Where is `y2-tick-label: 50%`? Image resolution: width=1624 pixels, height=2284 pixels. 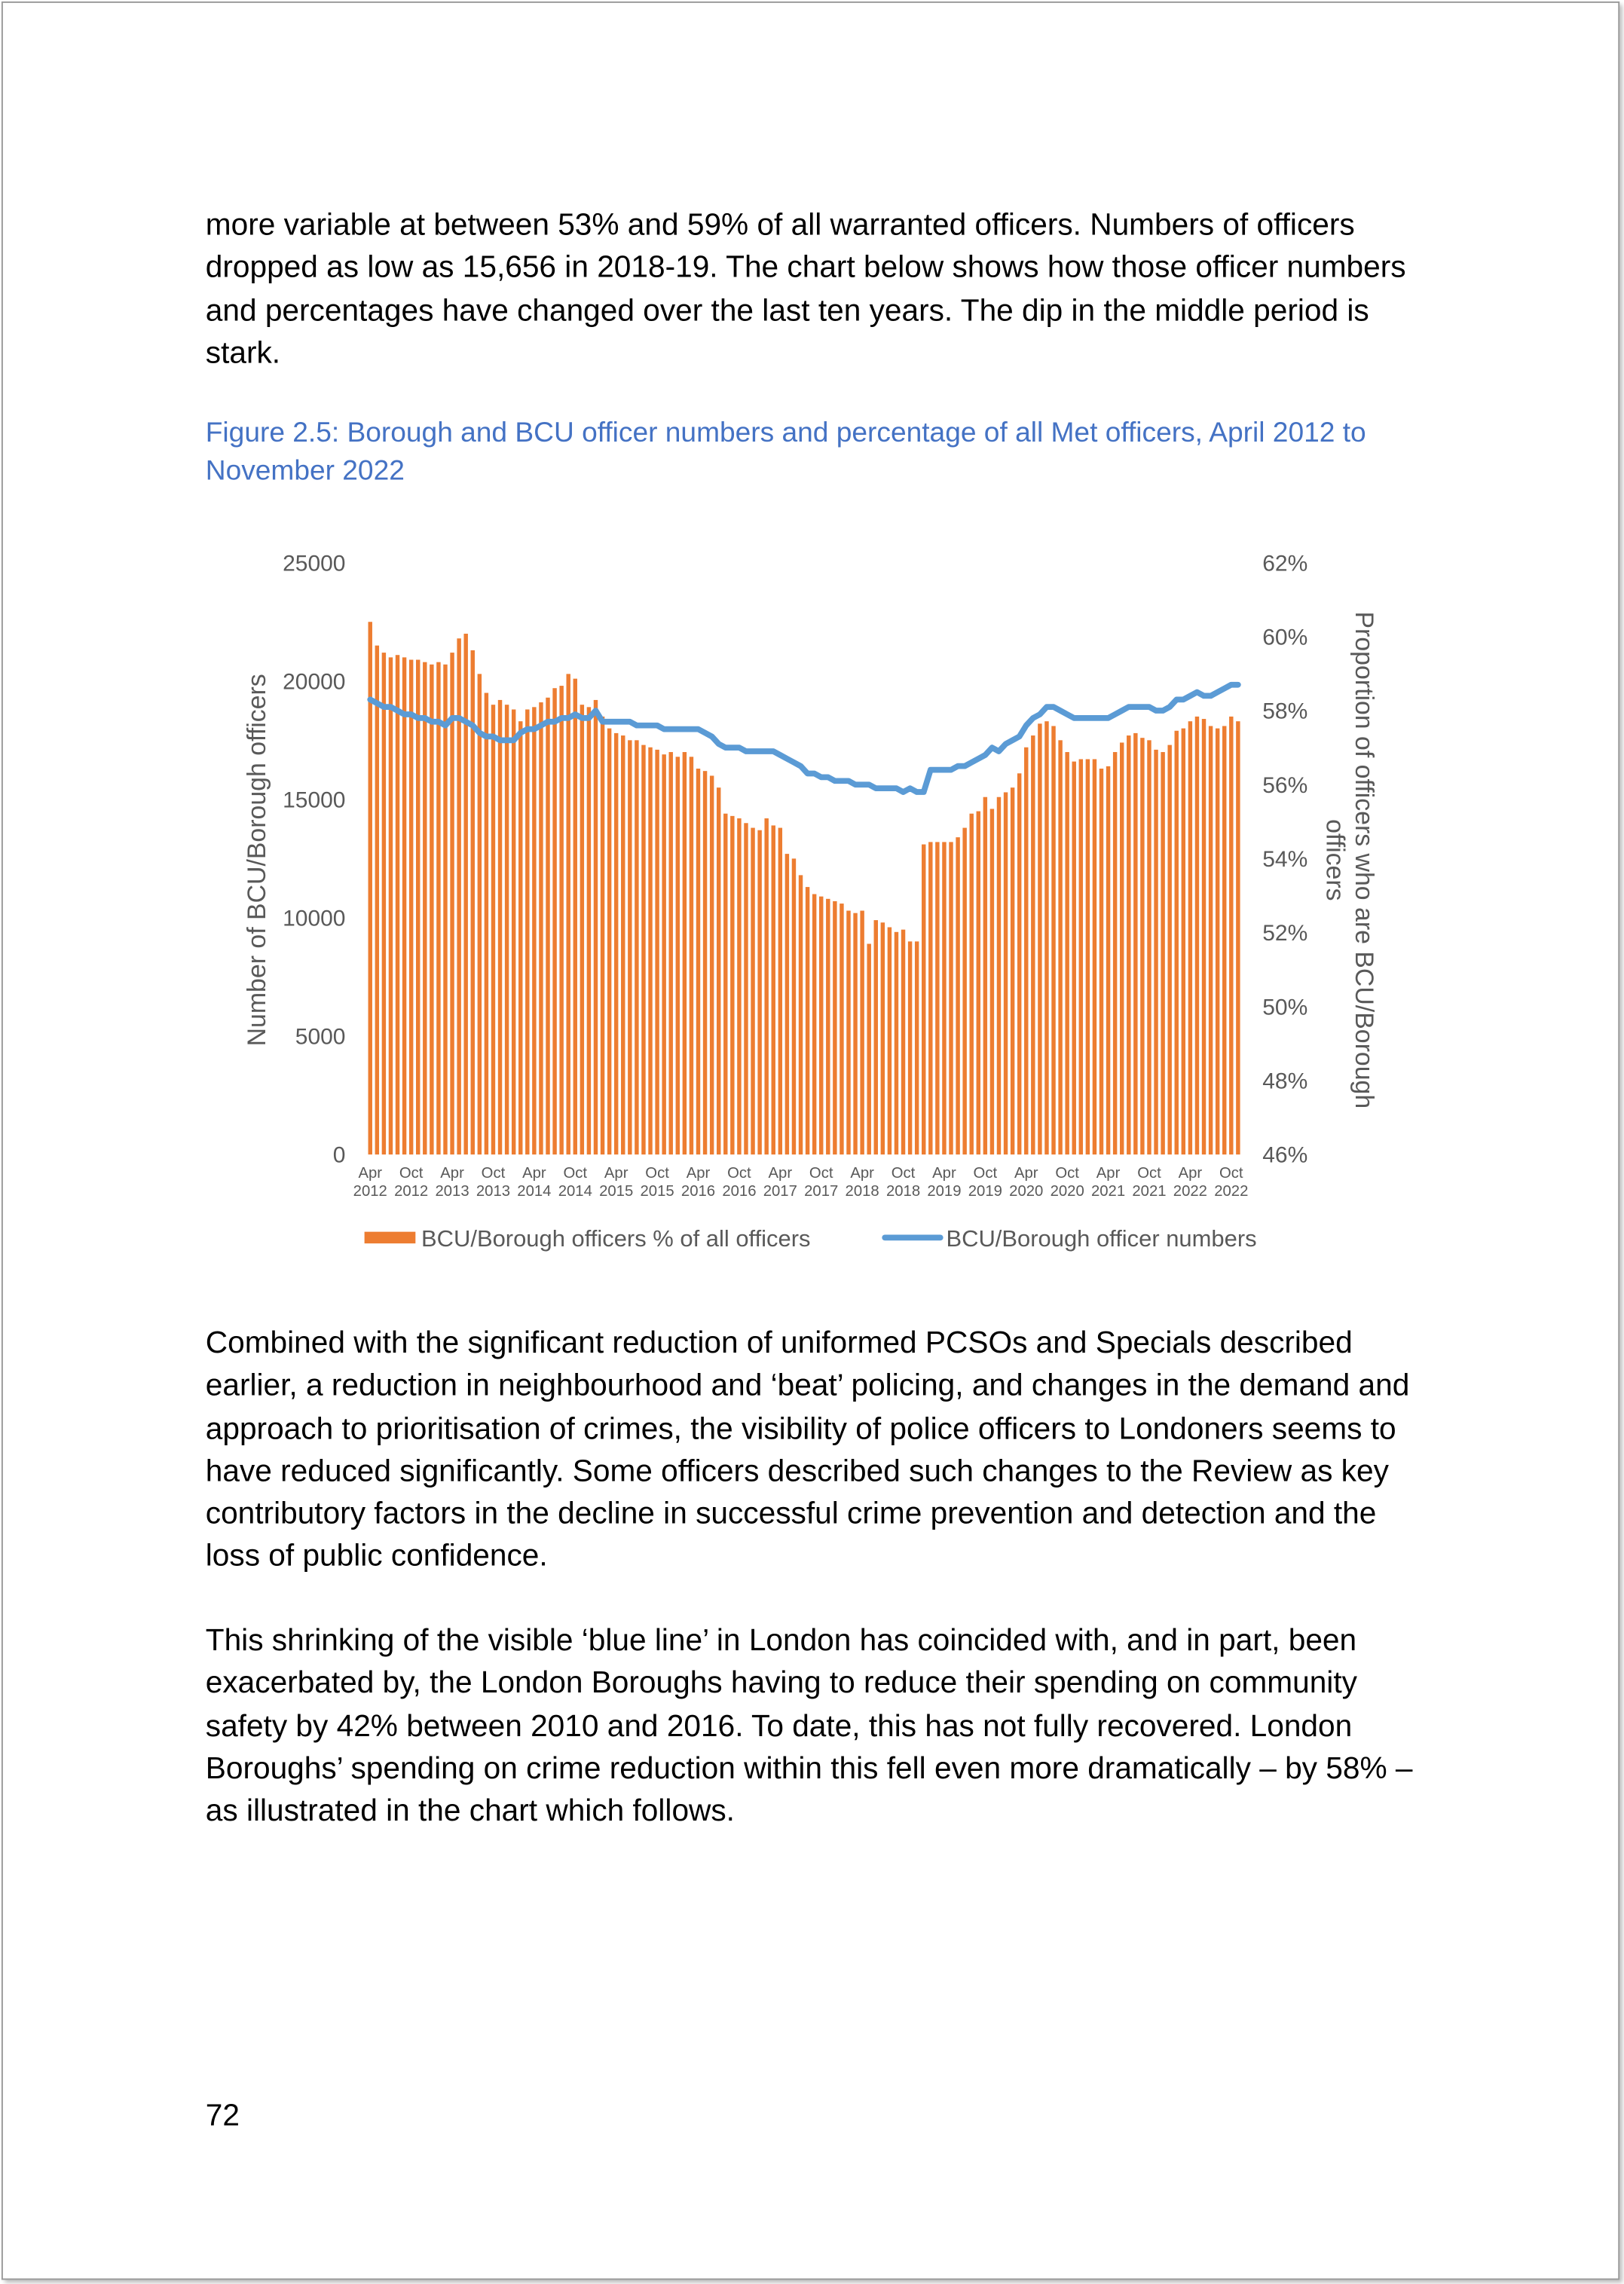 y2-tick-label: 50% is located at coordinates (1285, 1008).